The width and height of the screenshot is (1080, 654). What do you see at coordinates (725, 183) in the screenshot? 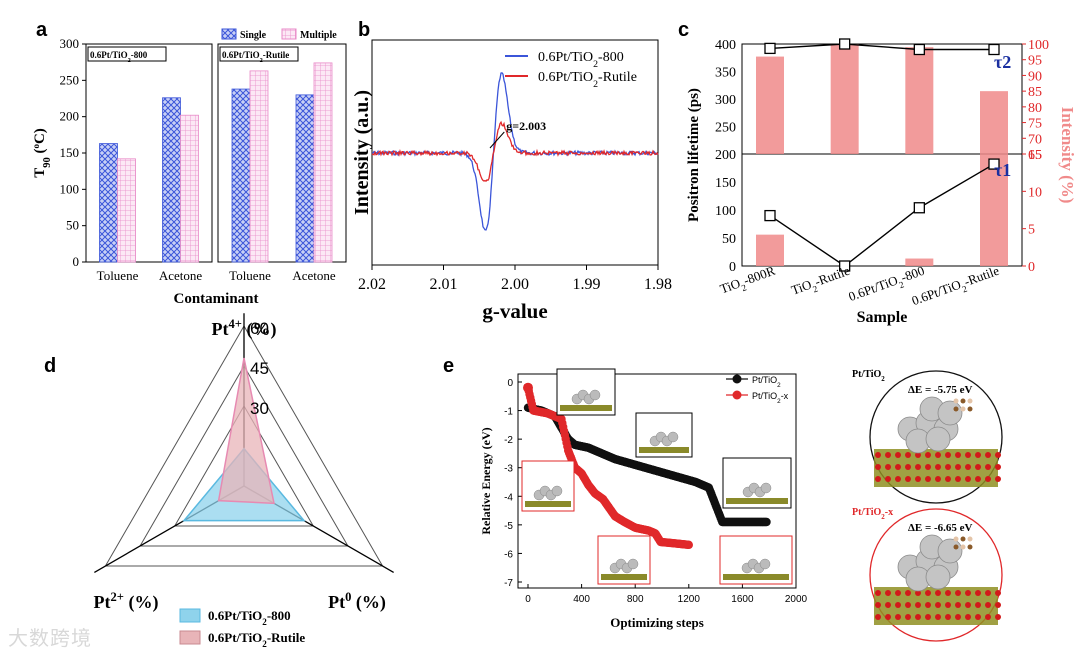
I see `y-left-tick-label: 150` at bounding box center [725, 183].